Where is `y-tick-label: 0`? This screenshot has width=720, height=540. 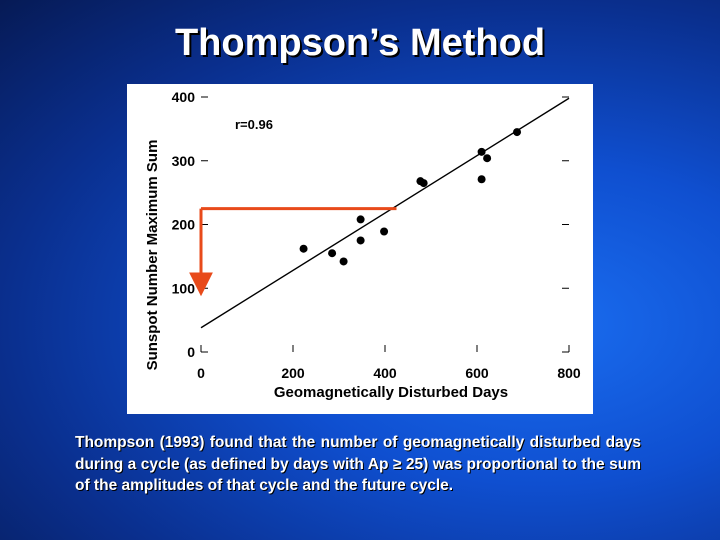 y-tick-label: 0 is located at coordinates (191, 352).